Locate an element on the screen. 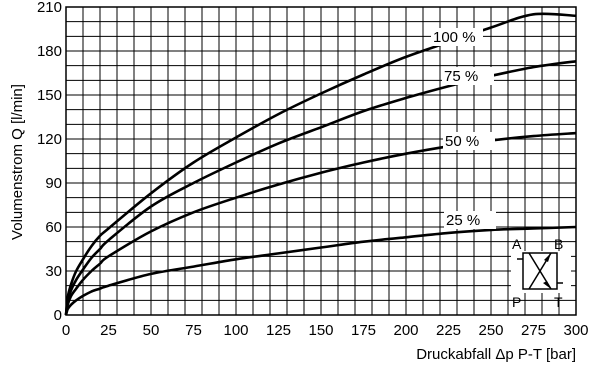  x-tick-label: 150 is located at coordinates (320, 330).